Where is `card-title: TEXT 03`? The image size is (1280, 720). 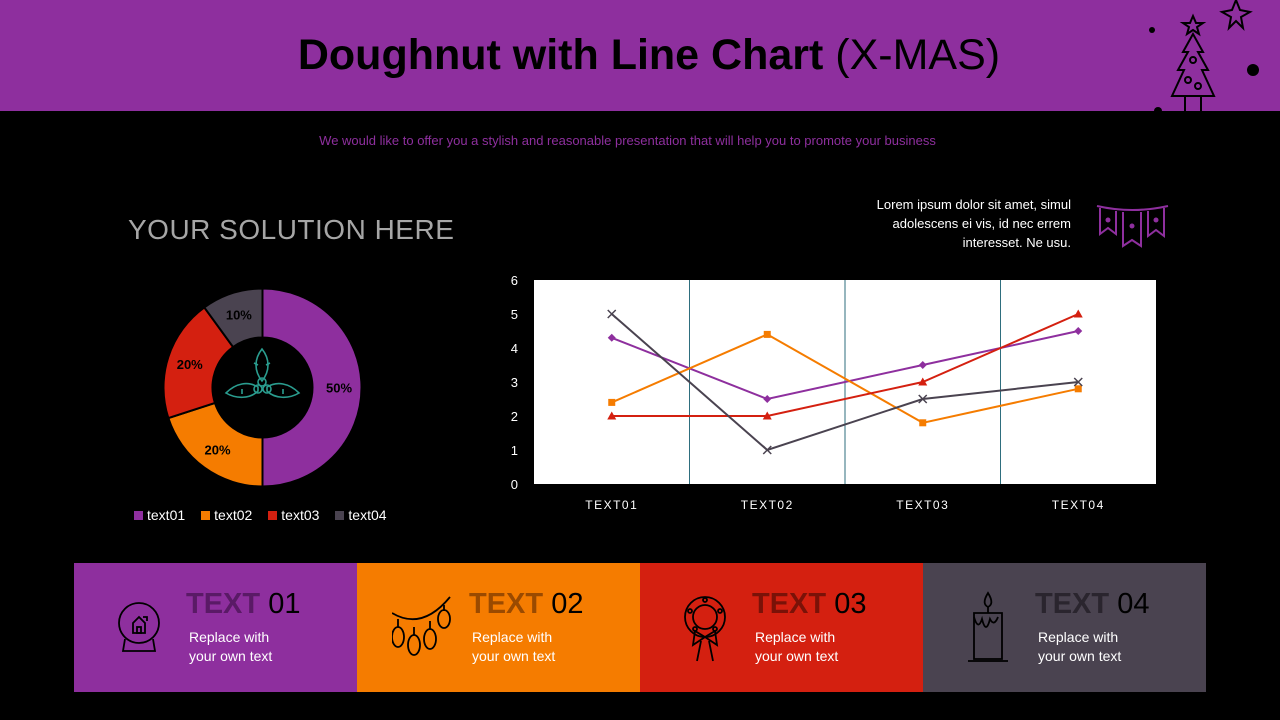
card-title: TEXT 03 is located at coordinates (809, 604).